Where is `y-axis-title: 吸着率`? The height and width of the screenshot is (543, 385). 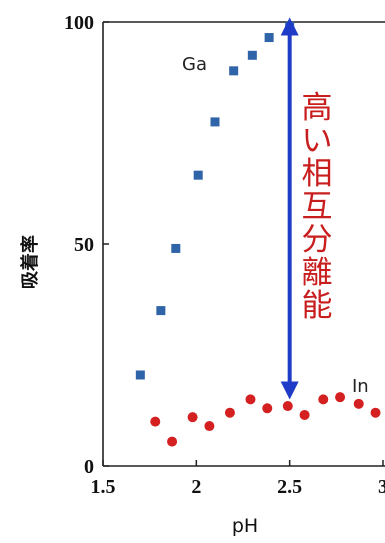
y-axis-title: 吸着率 is located at coordinates (30, 262).